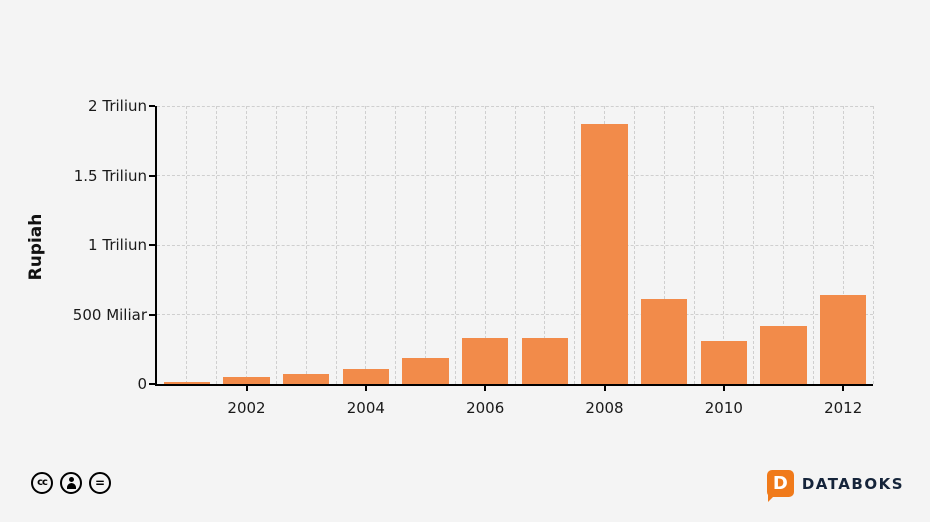 Image resolution: width=930 pixels, height=522 pixels. I want to click on bar-2002, so click(246, 380).